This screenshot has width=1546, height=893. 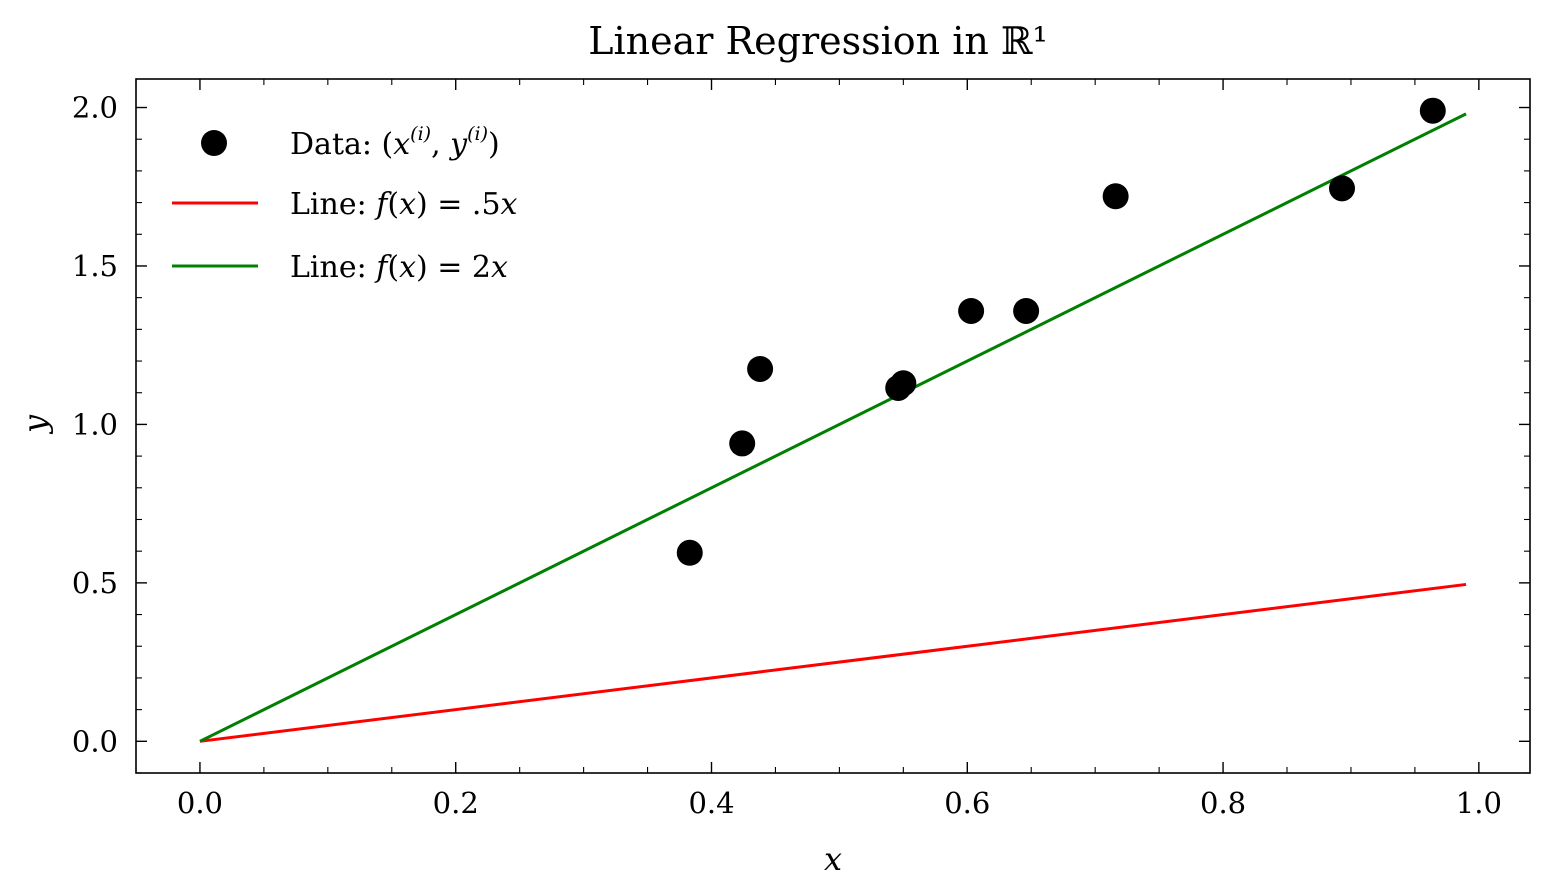 I want to click on x-axis-label: x, so click(x=833, y=859).